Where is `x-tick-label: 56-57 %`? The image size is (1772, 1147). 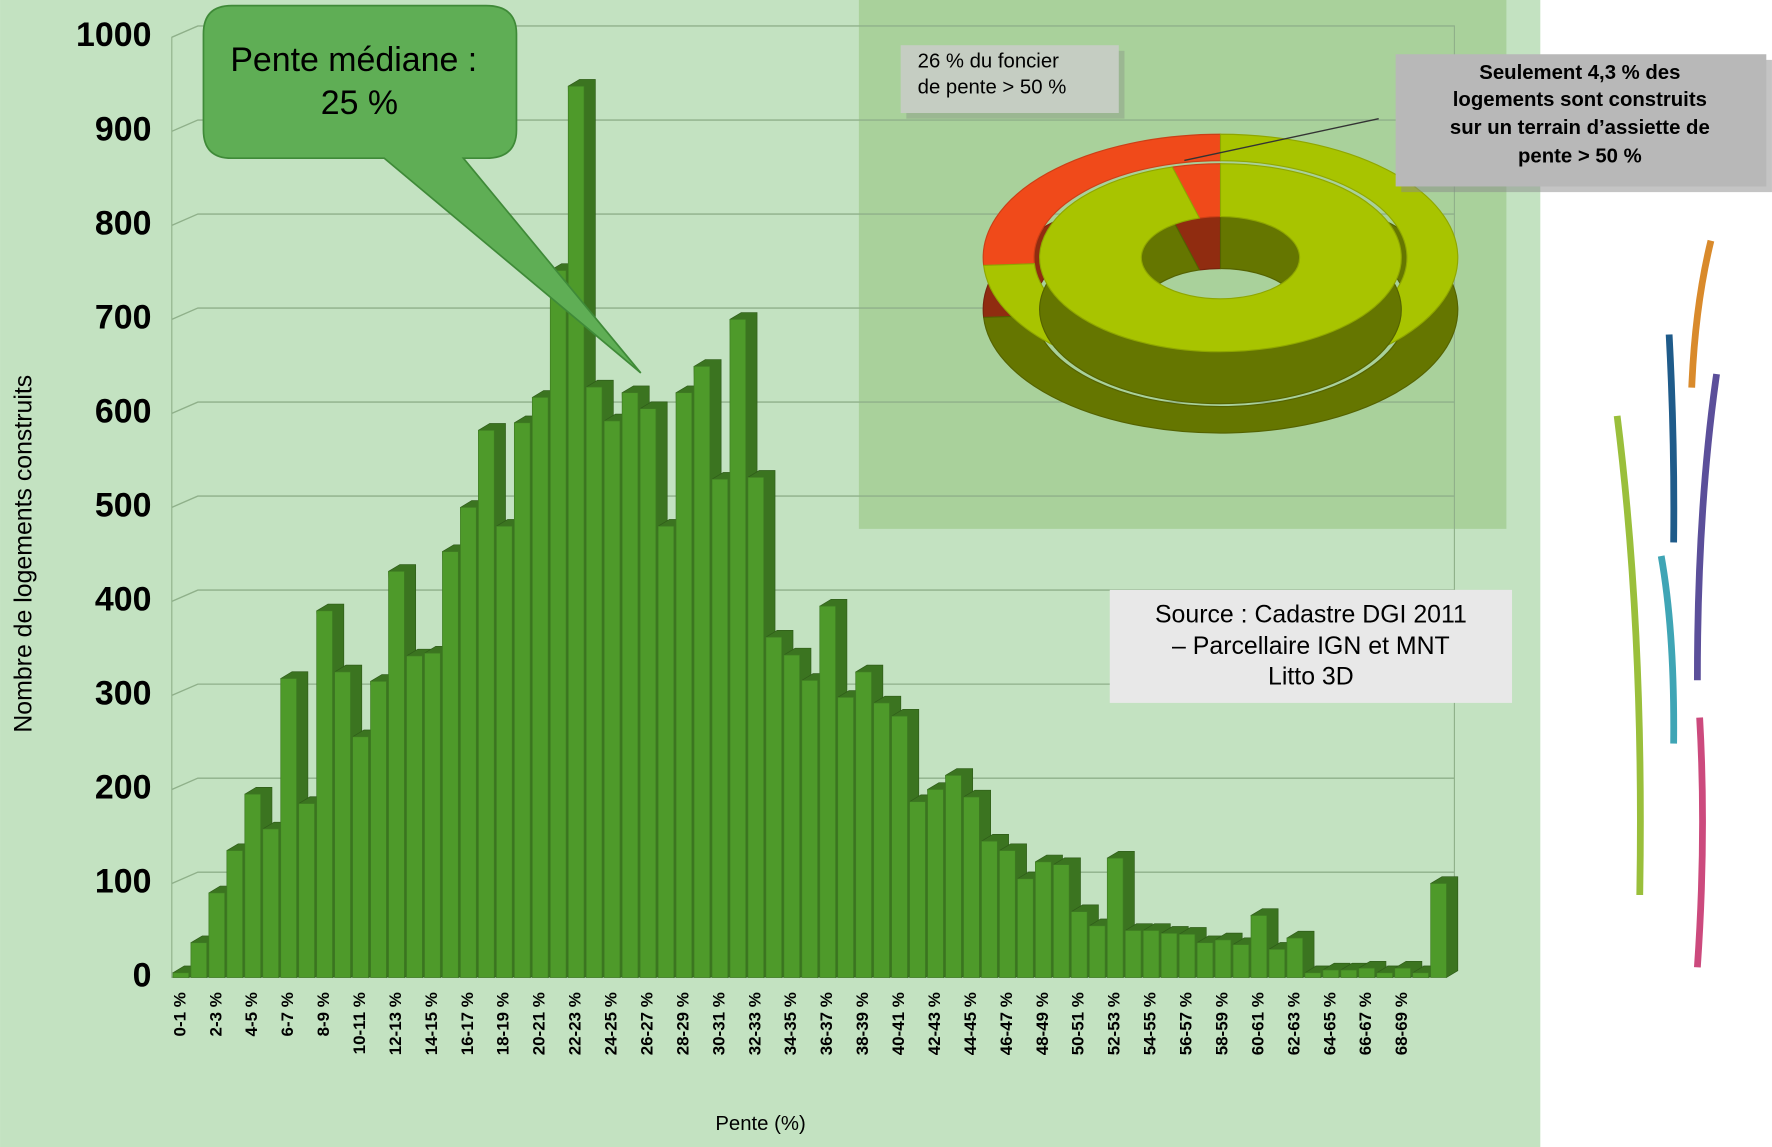 x-tick-label: 56-57 % is located at coordinates (1186, 1023).